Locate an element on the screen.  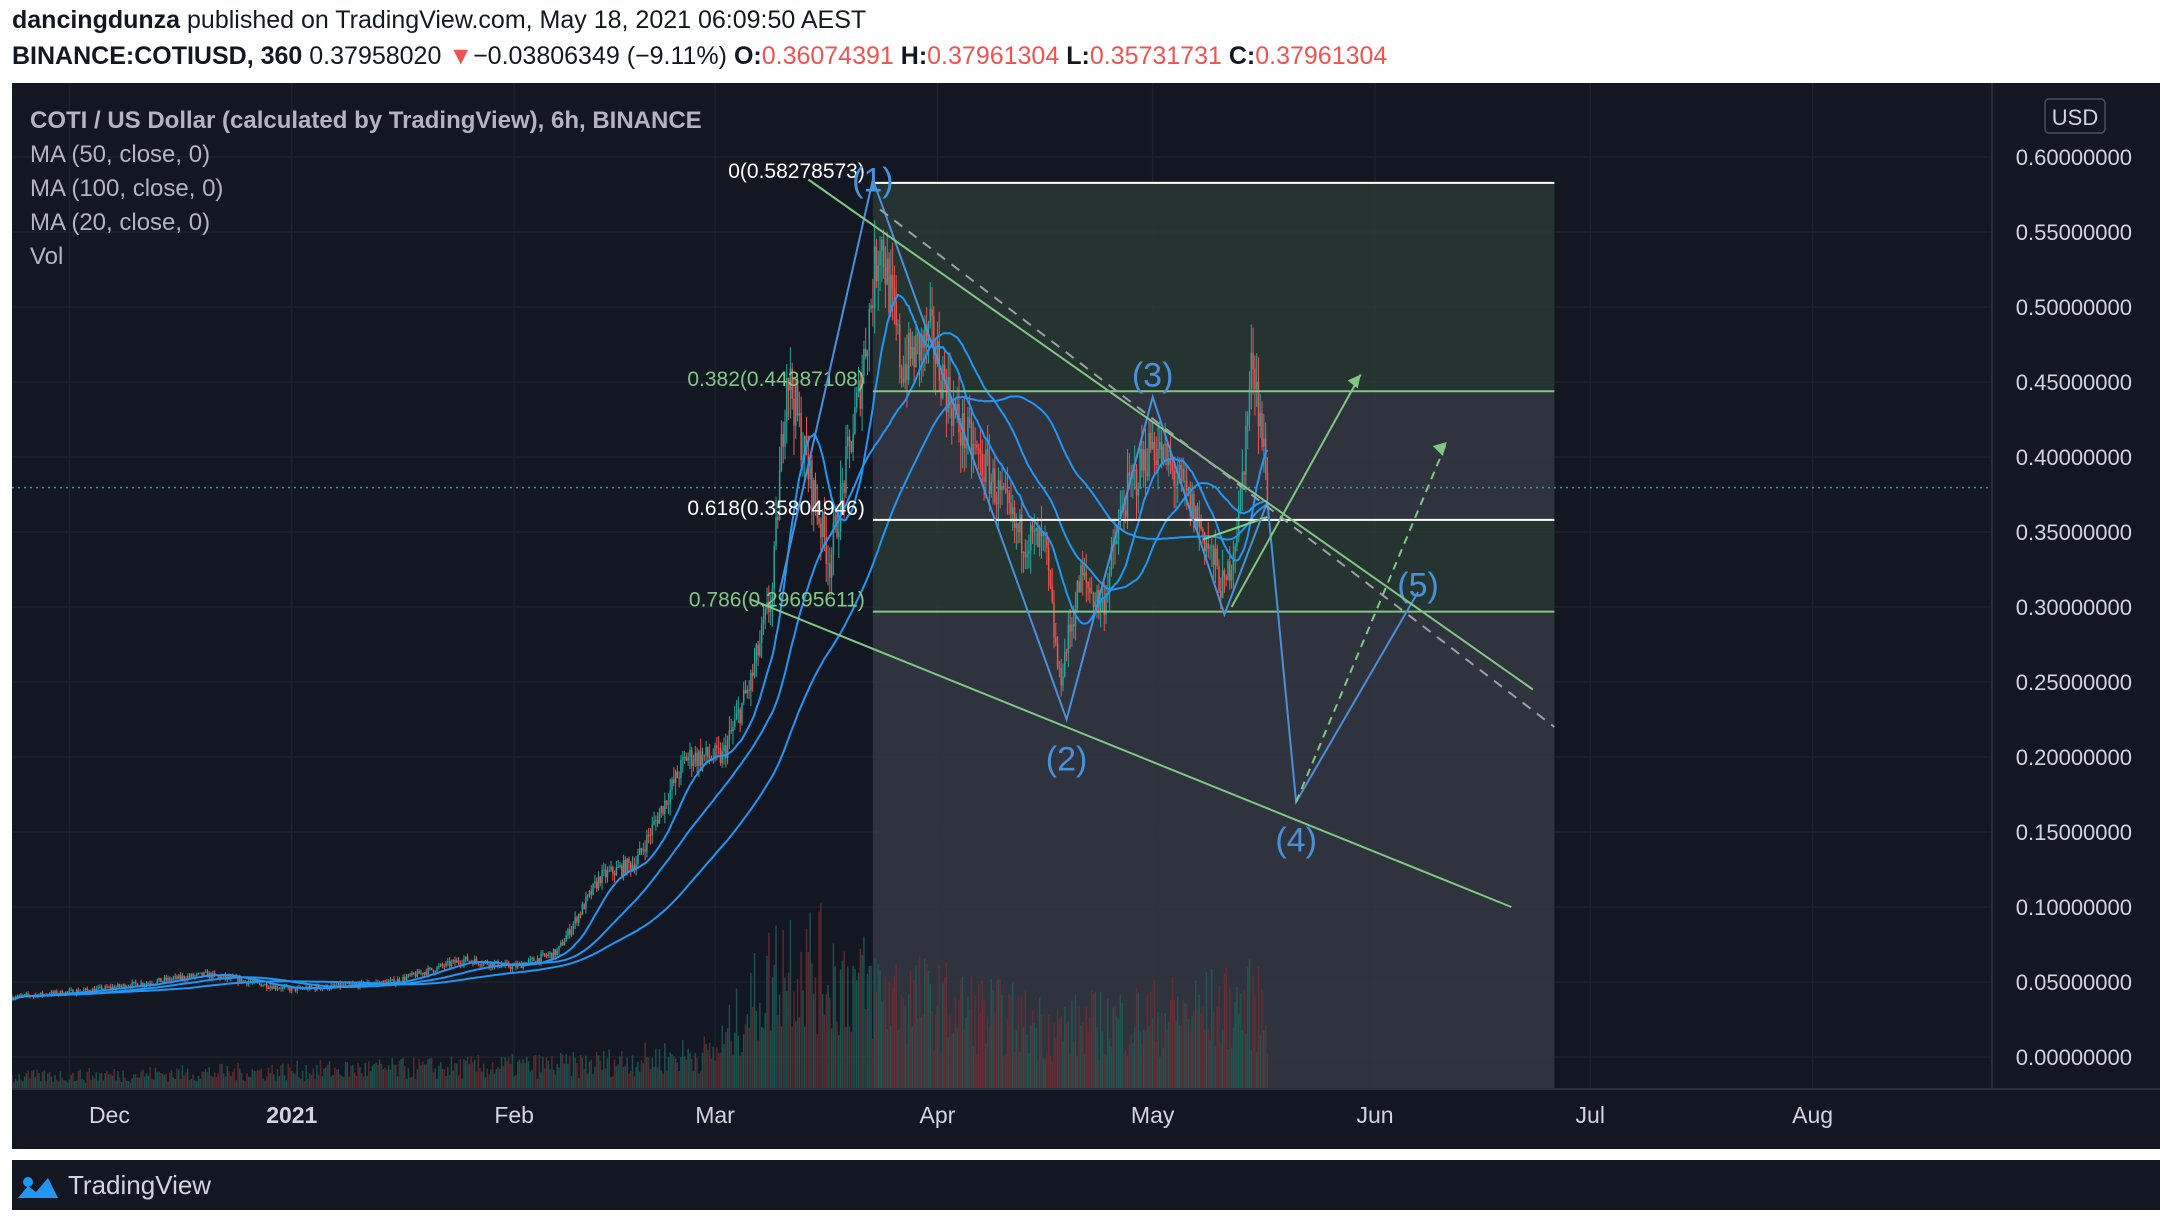
author-name: dancingdunza is located at coordinates (96, 20).